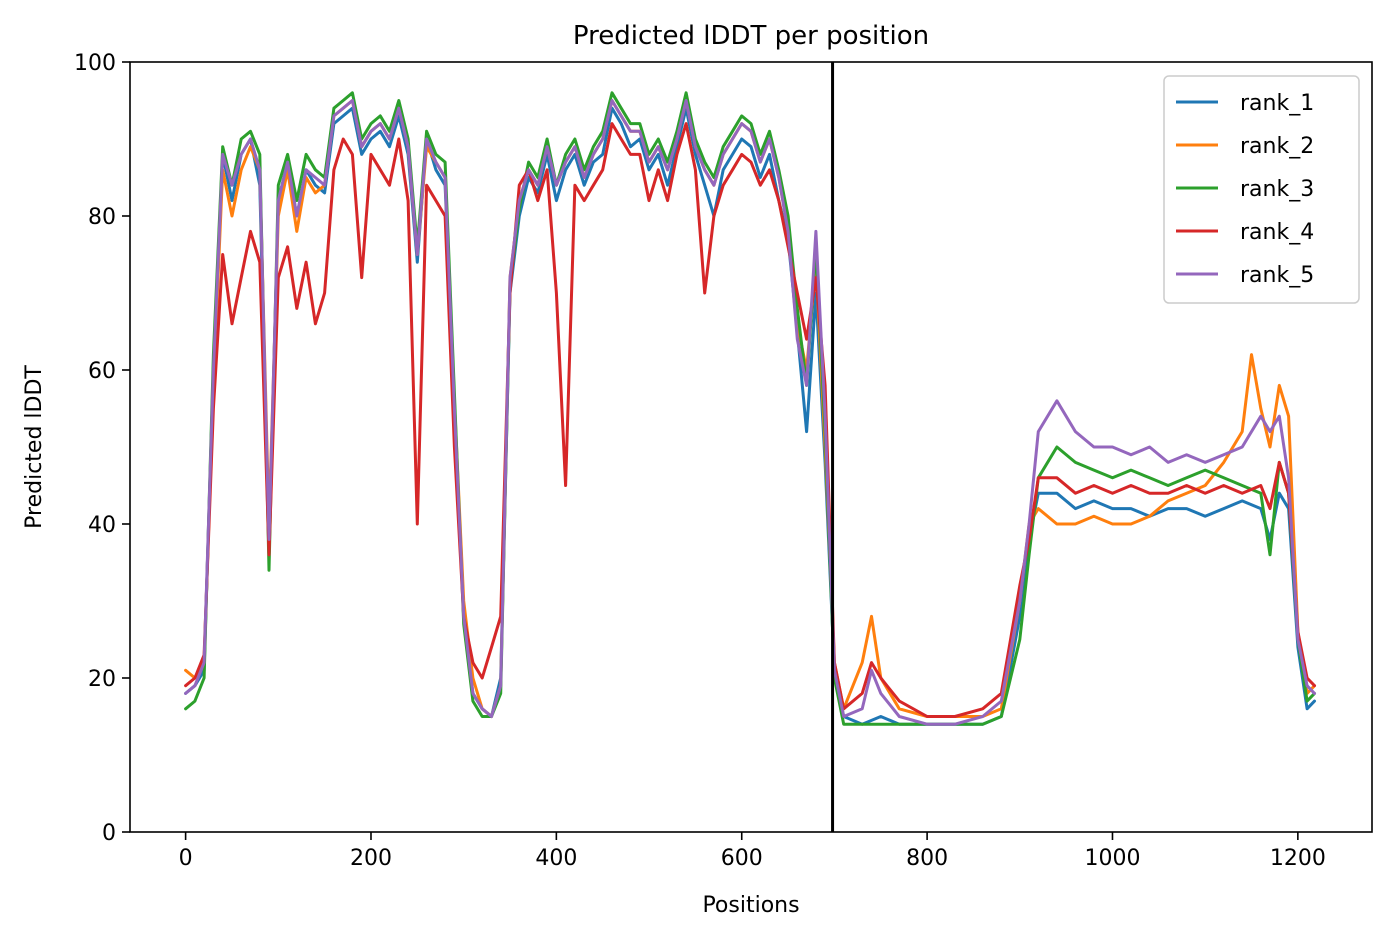 This screenshot has height=939, width=1391. I want to click on x-tick-label: 1000, so click(1112, 858).